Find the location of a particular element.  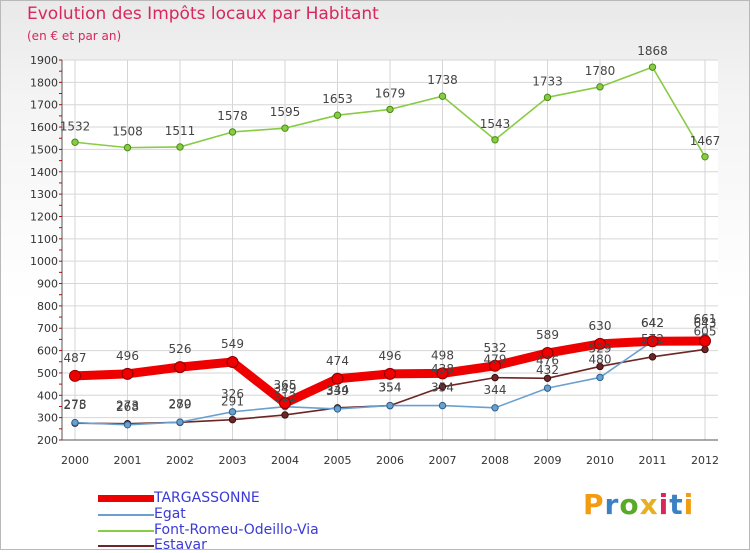

data-label: 280 is located at coordinates (180, 404).